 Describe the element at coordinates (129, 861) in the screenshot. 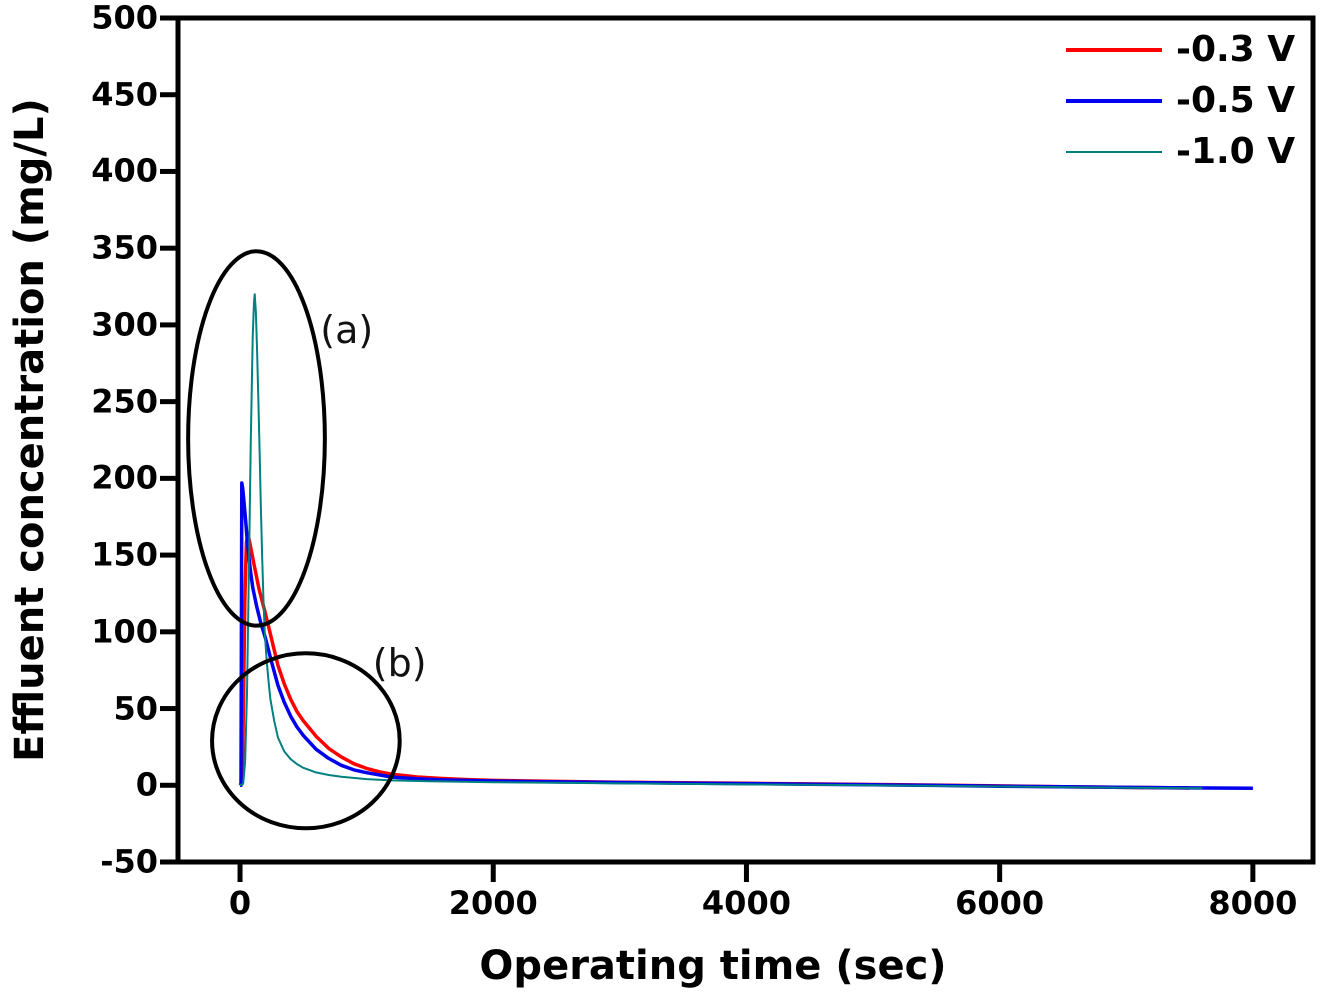

I see `y-tick-label: -50` at that location.